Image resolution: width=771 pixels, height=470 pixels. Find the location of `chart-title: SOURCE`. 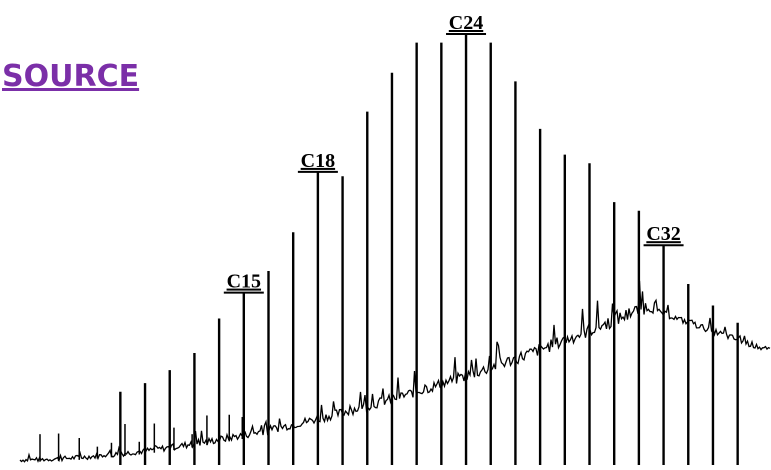

chart-title: SOURCE is located at coordinates (70, 76).